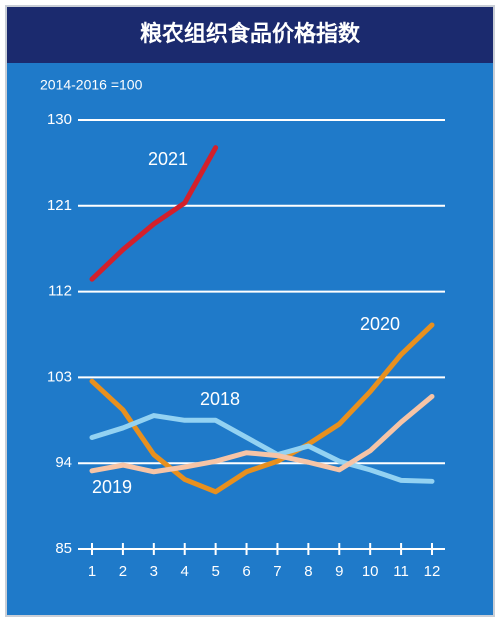 Image resolution: width=500 pixels, height=630 pixels. I want to click on y-tick-label: 130, so click(59, 119).